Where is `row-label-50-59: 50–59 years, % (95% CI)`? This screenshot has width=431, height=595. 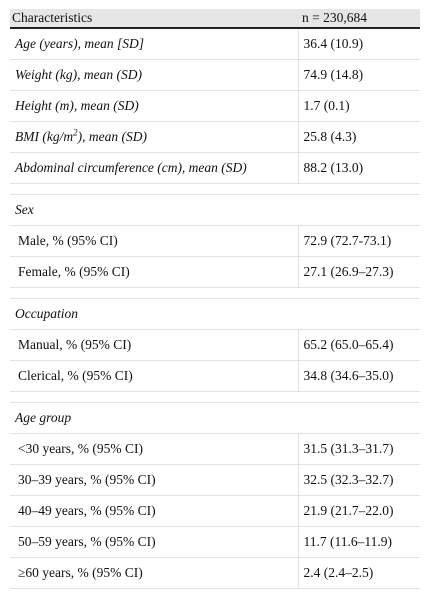 row-label-50-59: 50–59 years, % (95% CI) is located at coordinates (154, 542).